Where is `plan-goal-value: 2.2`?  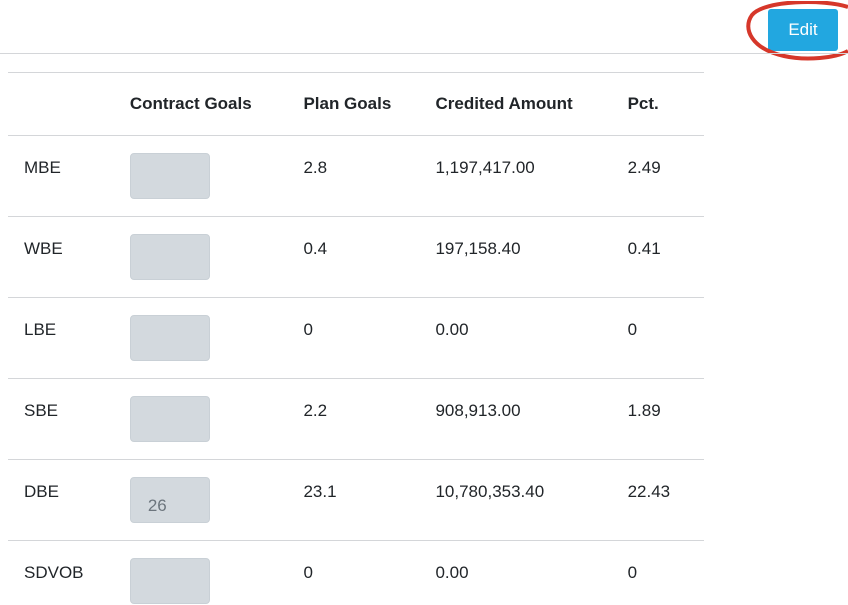
plan-goal-value: 2.2 is located at coordinates (315, 410).